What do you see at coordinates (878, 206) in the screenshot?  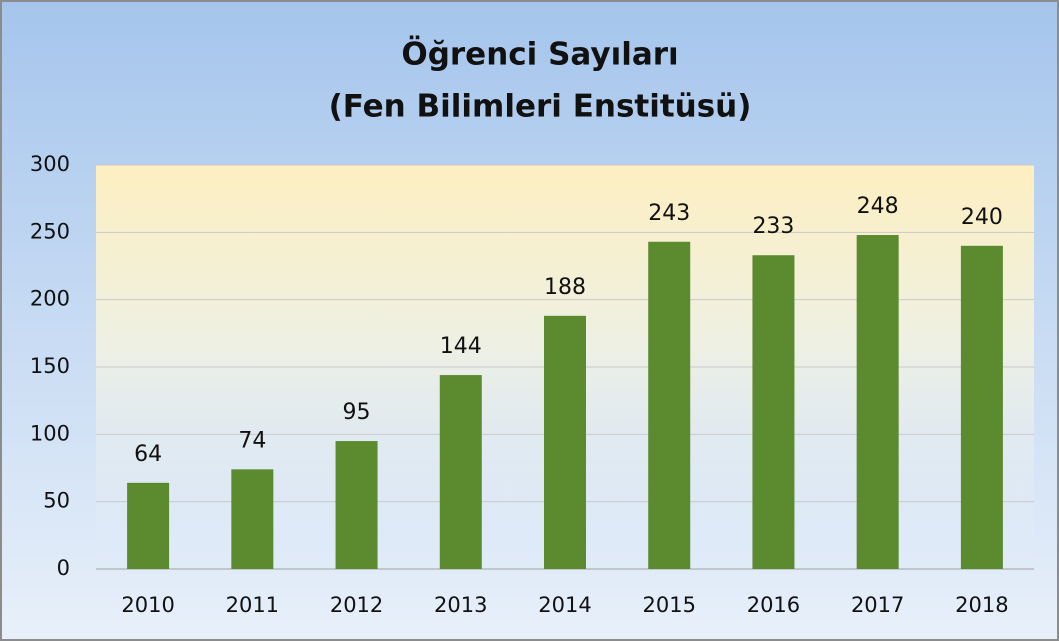 I see `data-label: 248` at bounding box center [878, 206].